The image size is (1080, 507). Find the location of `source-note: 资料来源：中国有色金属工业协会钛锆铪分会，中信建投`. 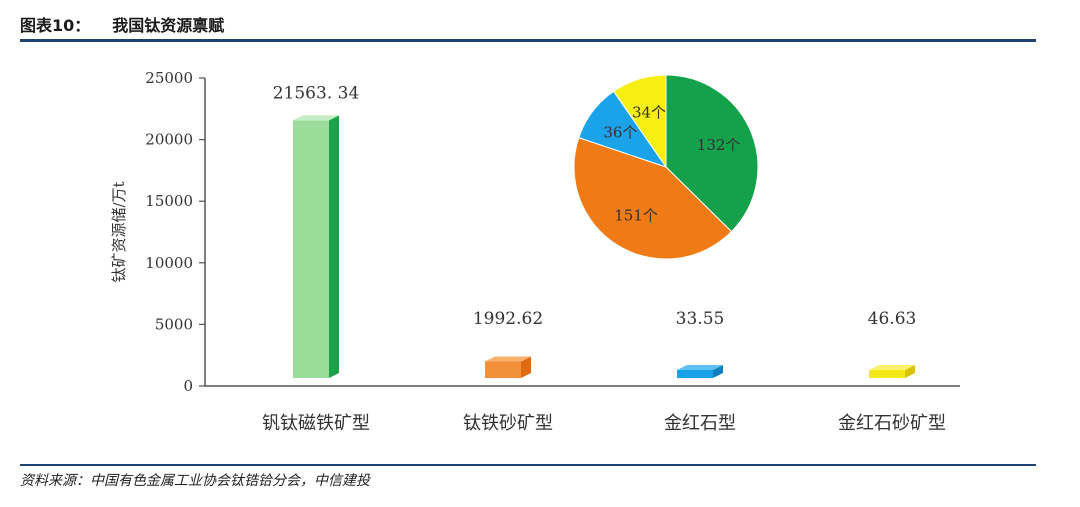

source-note: 资料来源：中国有色金属工业协会钛锆铪分会，中信建投 is located at coordinates (195, 481).